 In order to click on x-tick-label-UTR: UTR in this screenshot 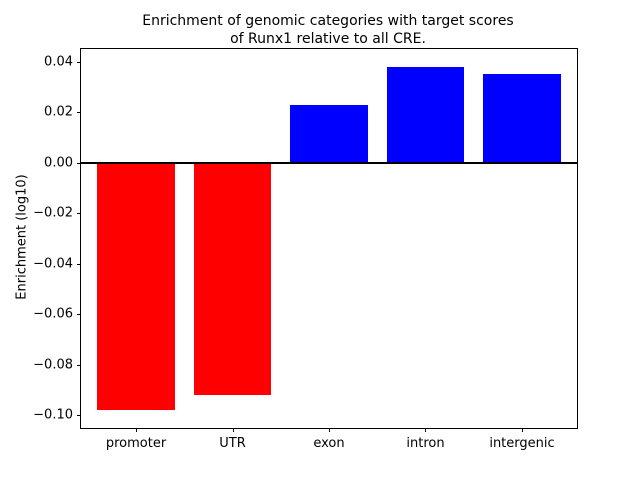, I will do `click(232, 443)`.